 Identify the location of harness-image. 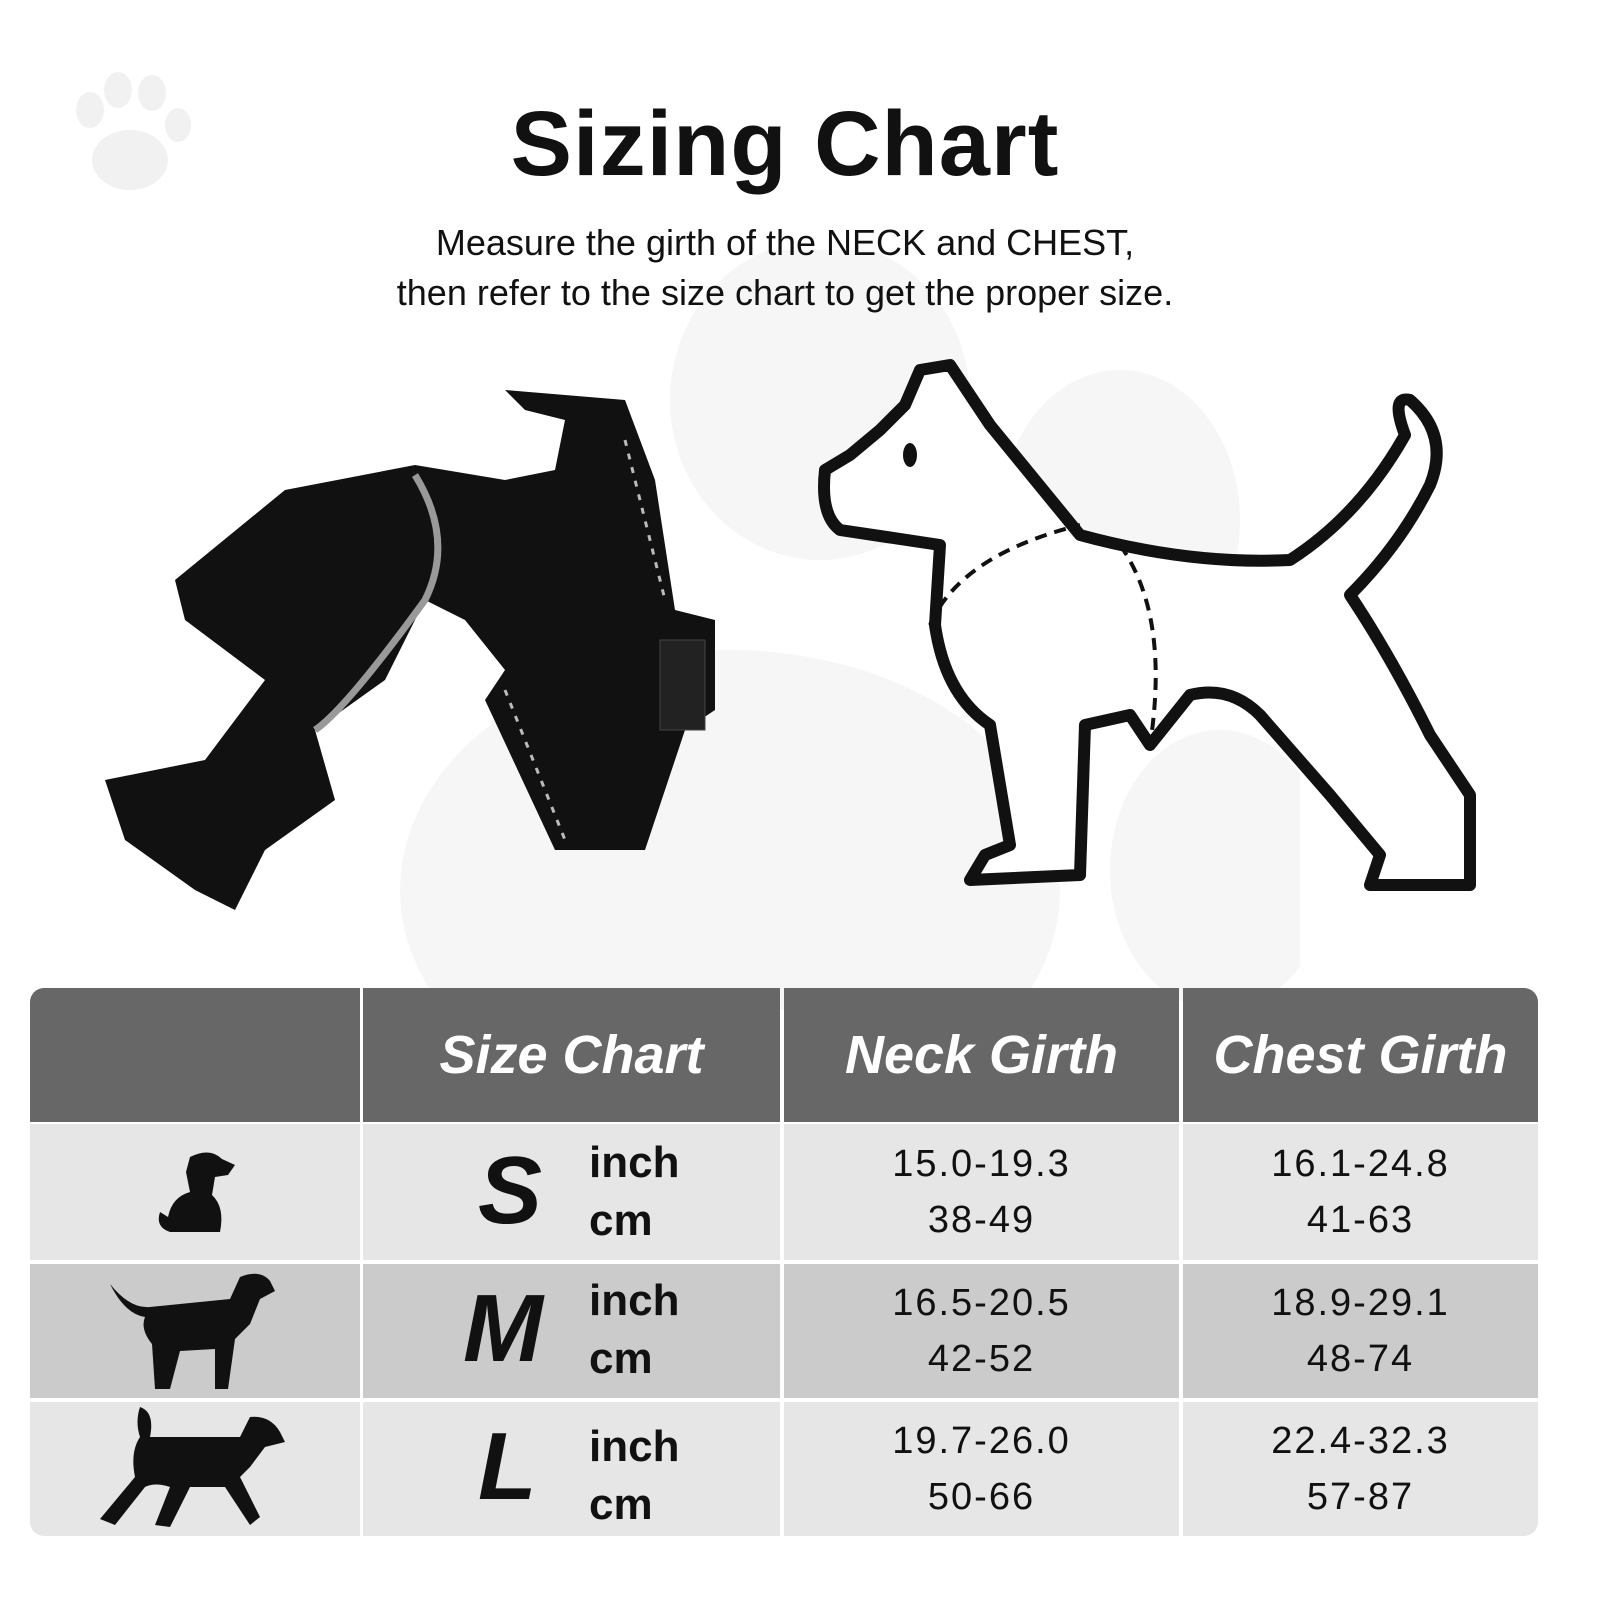
(410, 650).